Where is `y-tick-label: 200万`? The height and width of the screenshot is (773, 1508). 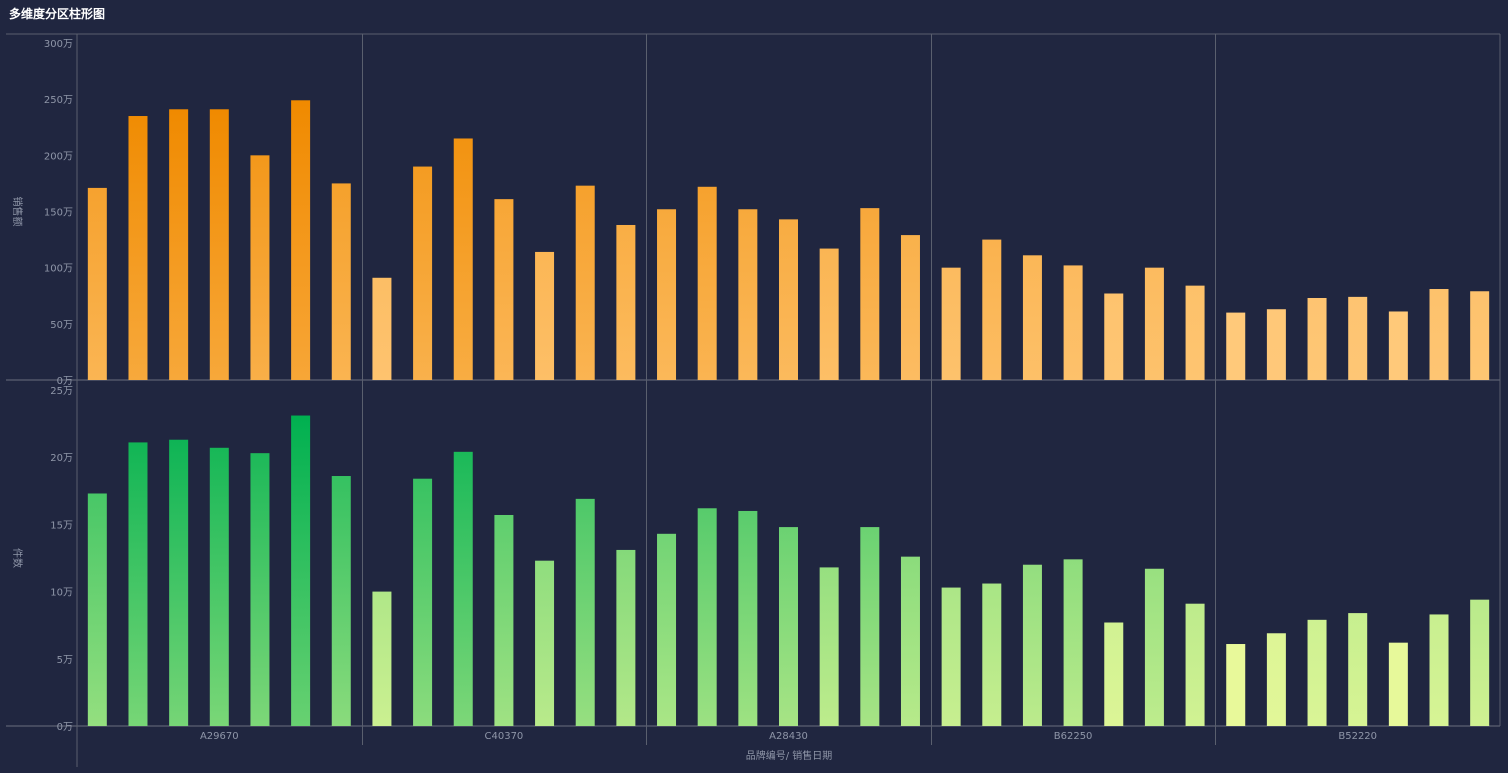
y-tick-label: 200万 is located at coordinates (58, 156).